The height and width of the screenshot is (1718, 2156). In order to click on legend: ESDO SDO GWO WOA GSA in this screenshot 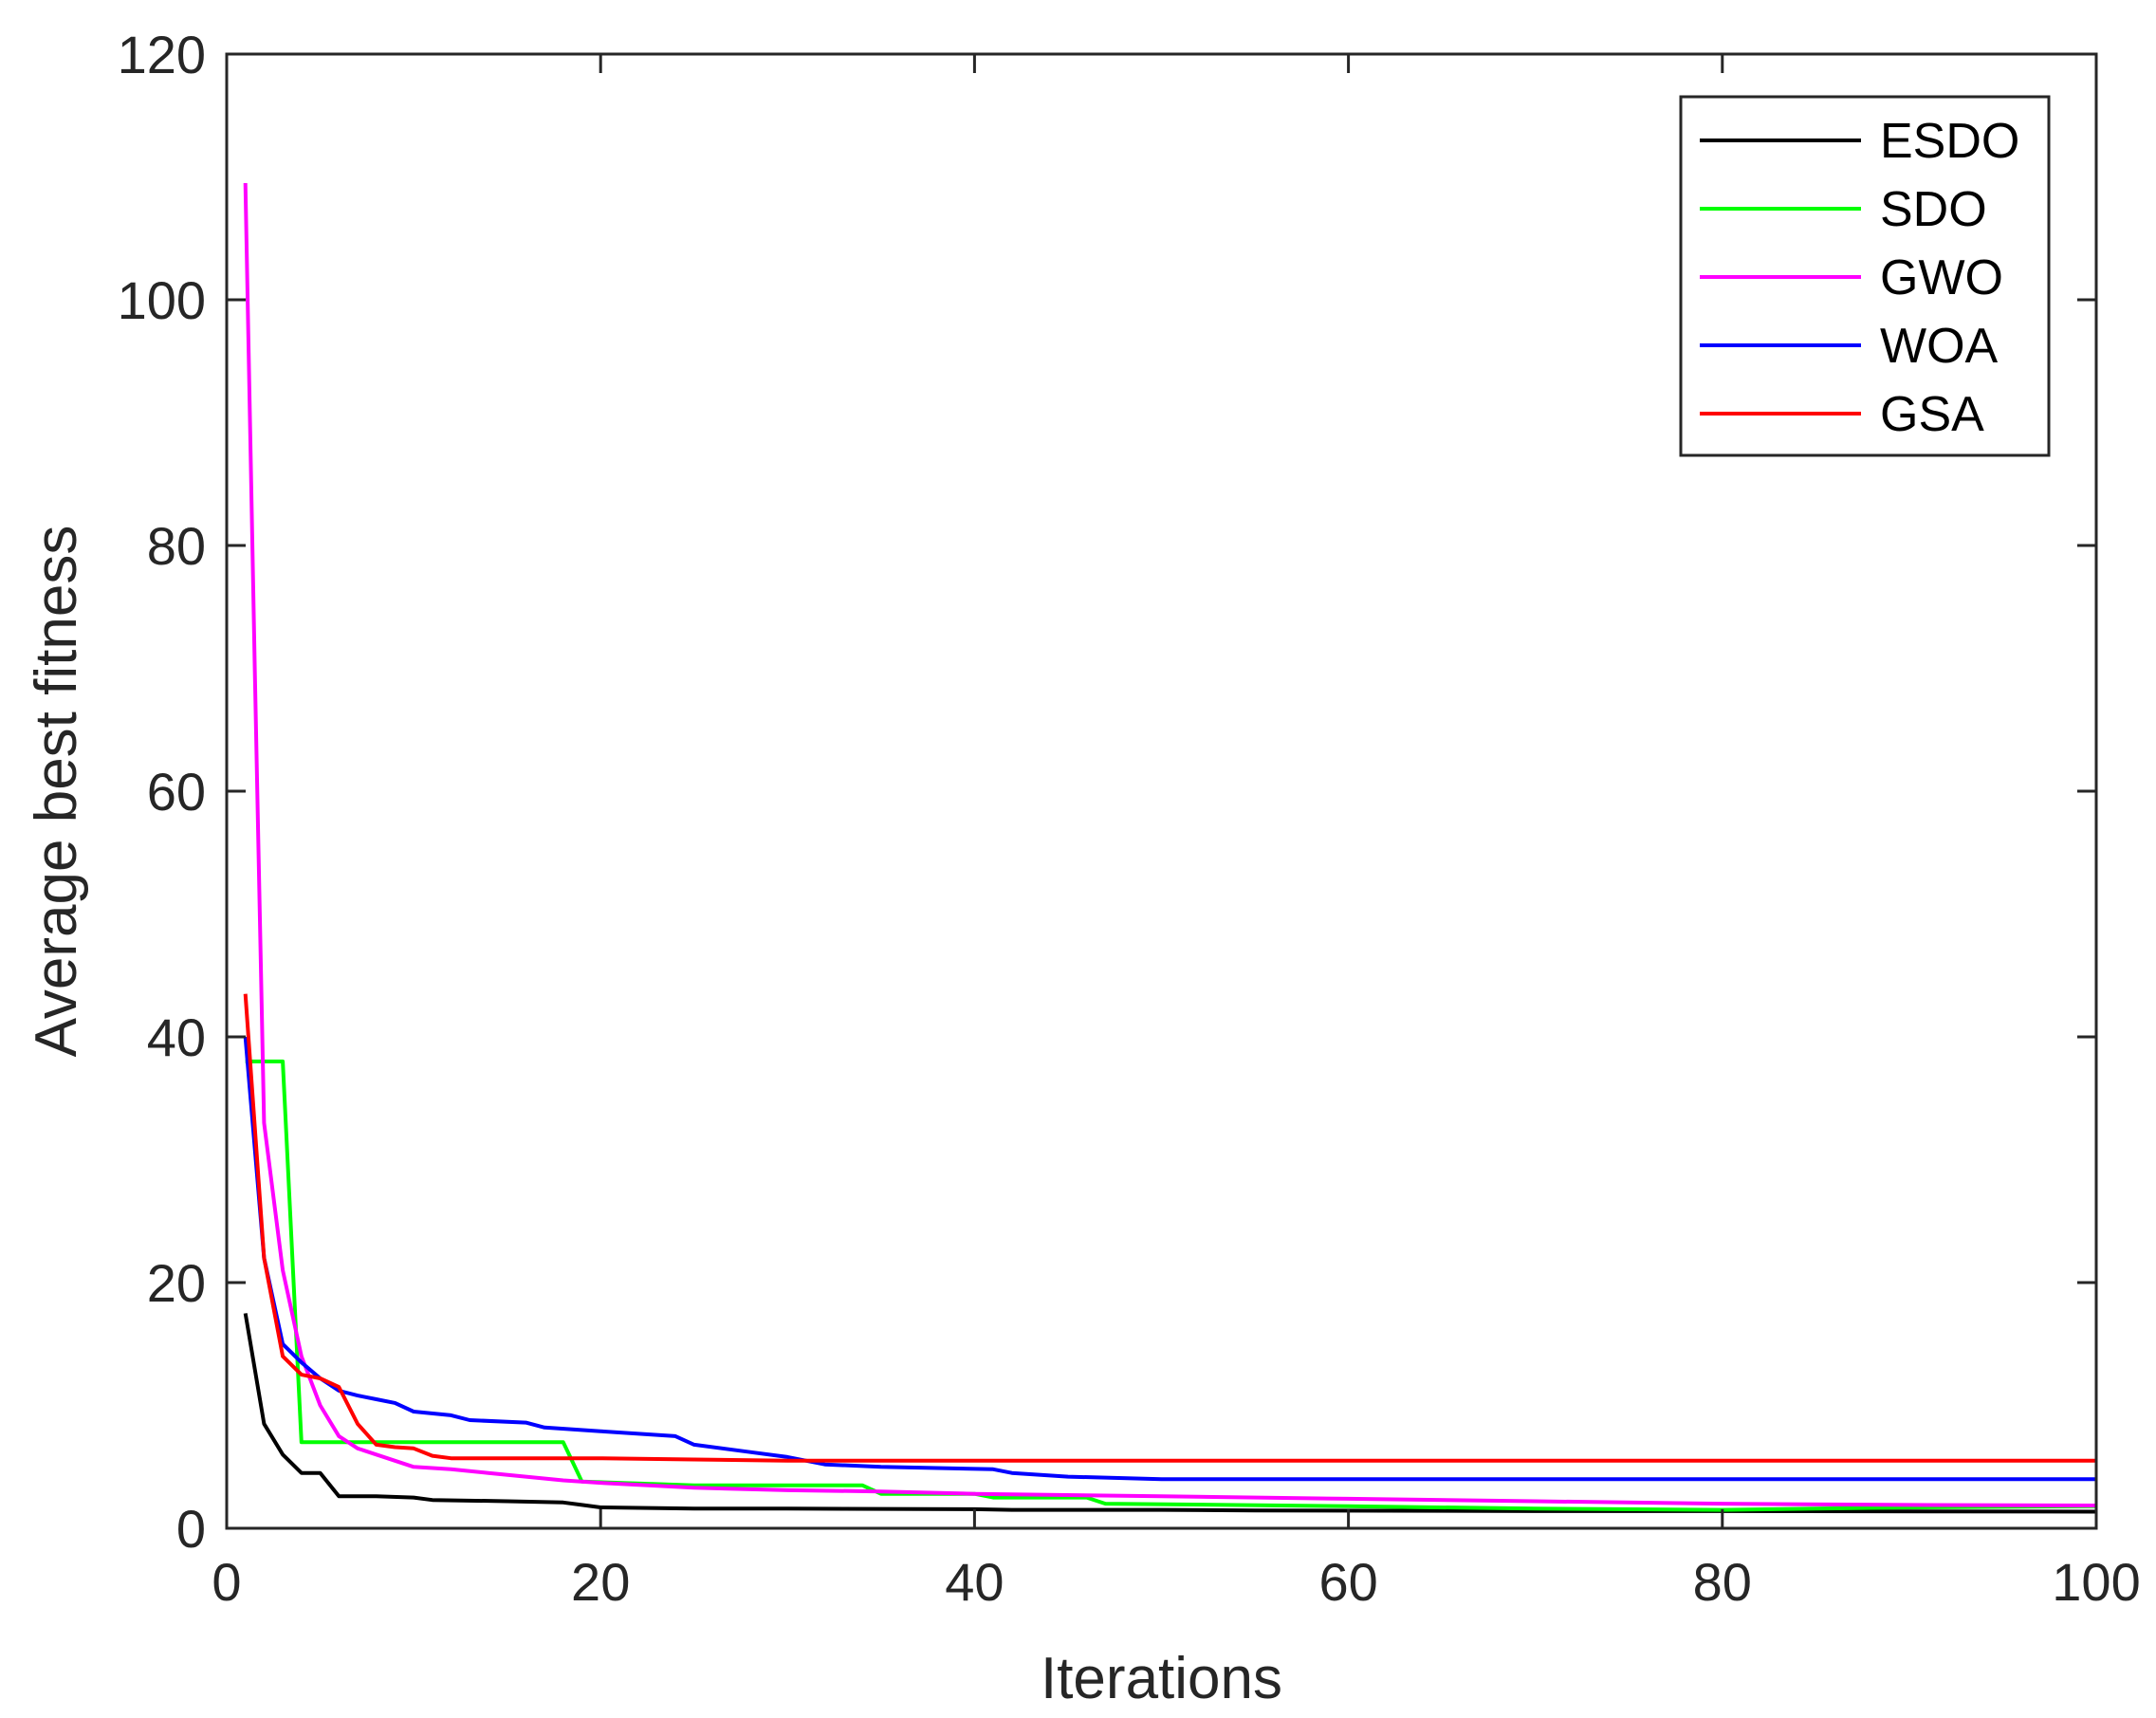, I will do `click(1865, 276)`.